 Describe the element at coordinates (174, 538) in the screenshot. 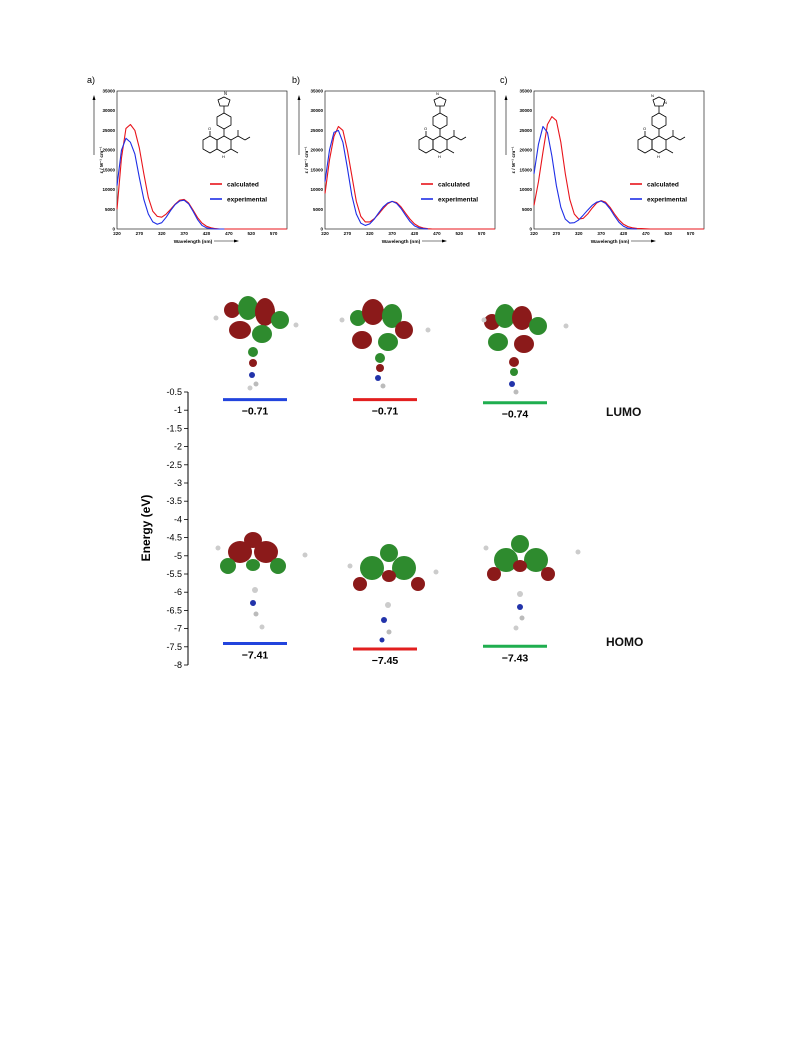

I see `energy-tick-label: -4.5` at that location.